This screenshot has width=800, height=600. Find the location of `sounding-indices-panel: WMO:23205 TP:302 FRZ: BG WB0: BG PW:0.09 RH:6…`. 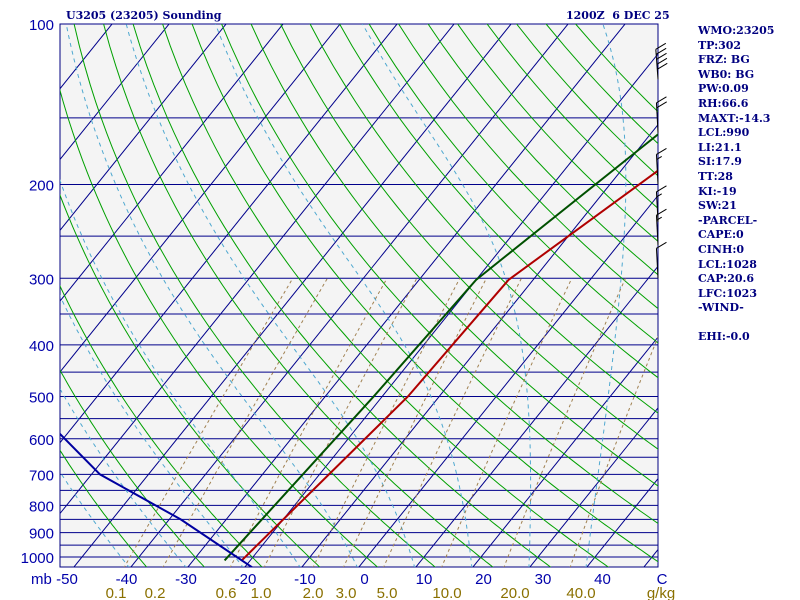

sounding-indices-panel: WMO:23205 TP:302 FRZ: BG WB0: BG PW:0.09 RH:6… is located at coordinates (736, 184).